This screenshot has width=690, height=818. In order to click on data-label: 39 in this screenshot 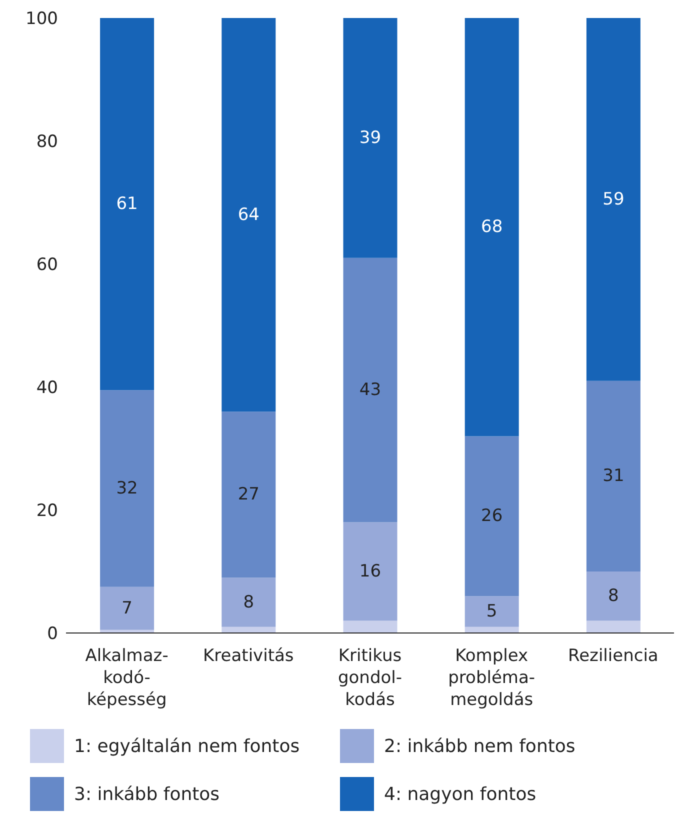, I will do `click(370, 138)`.